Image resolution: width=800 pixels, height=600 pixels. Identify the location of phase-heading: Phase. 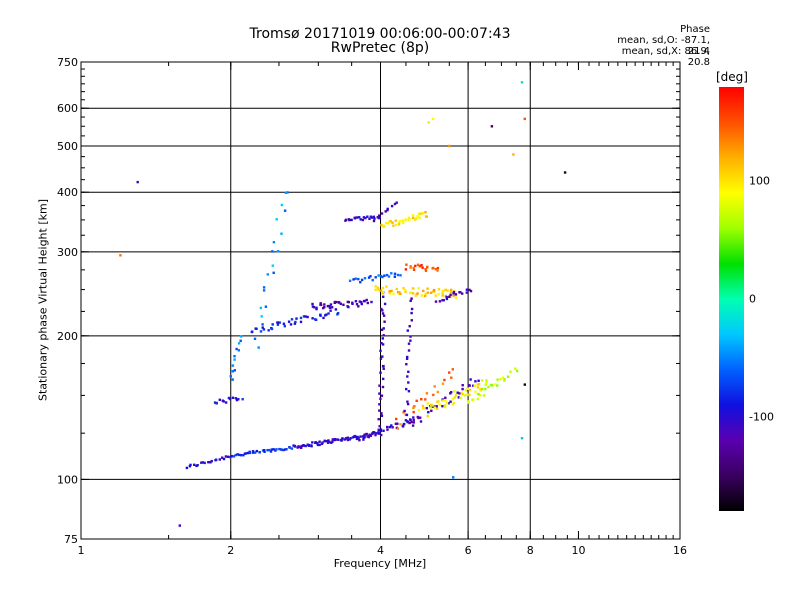
(695, 29).